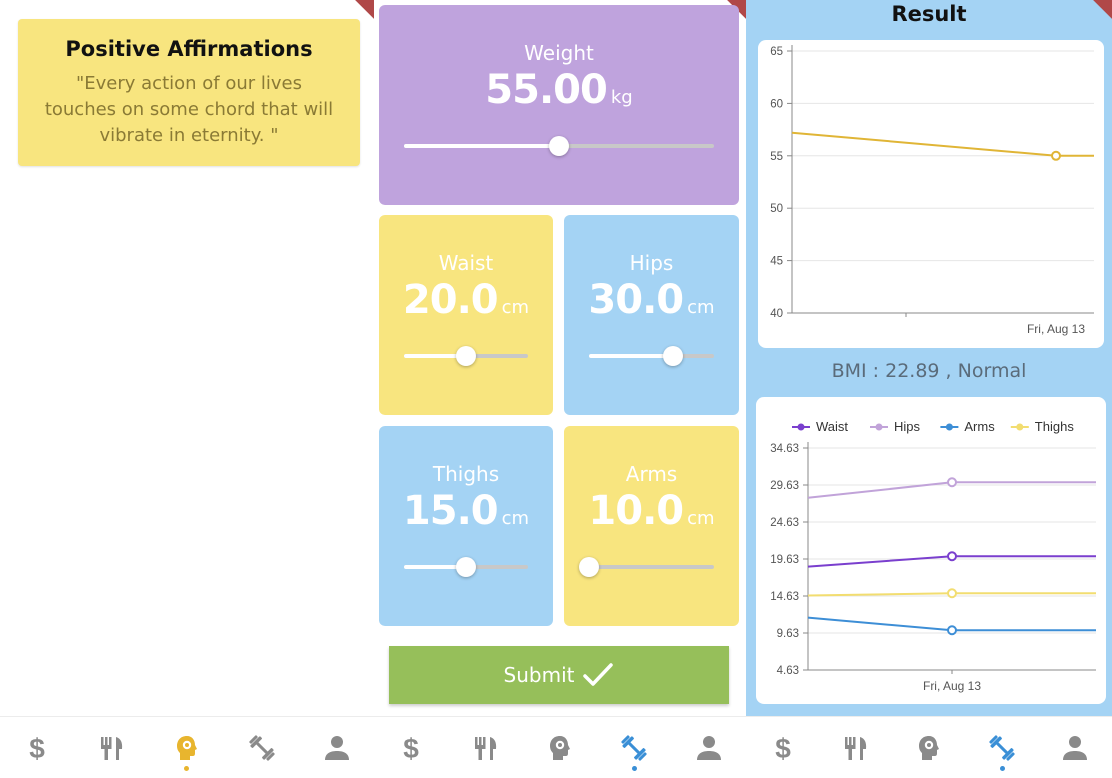 This screenshot has height=778, width=1112. Describe the element at coordinates (636, 511) in the screenshot. I see `arms-value: 10.0` at that location.